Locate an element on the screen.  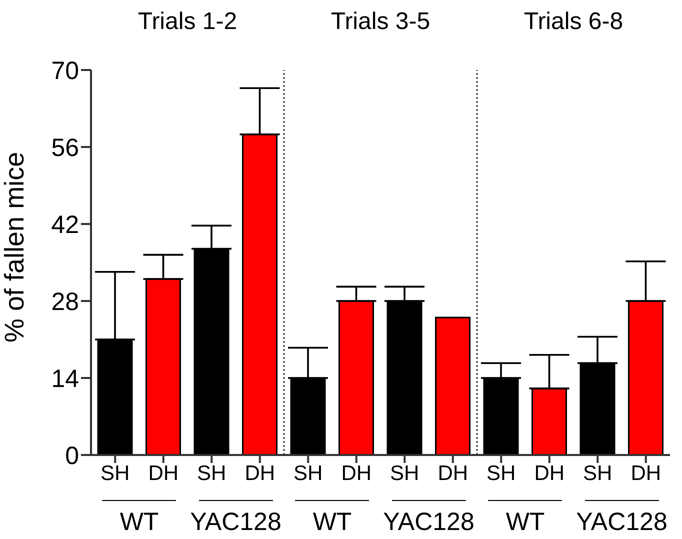
y-tick-label: 56 is located at coordinates (65, 148).